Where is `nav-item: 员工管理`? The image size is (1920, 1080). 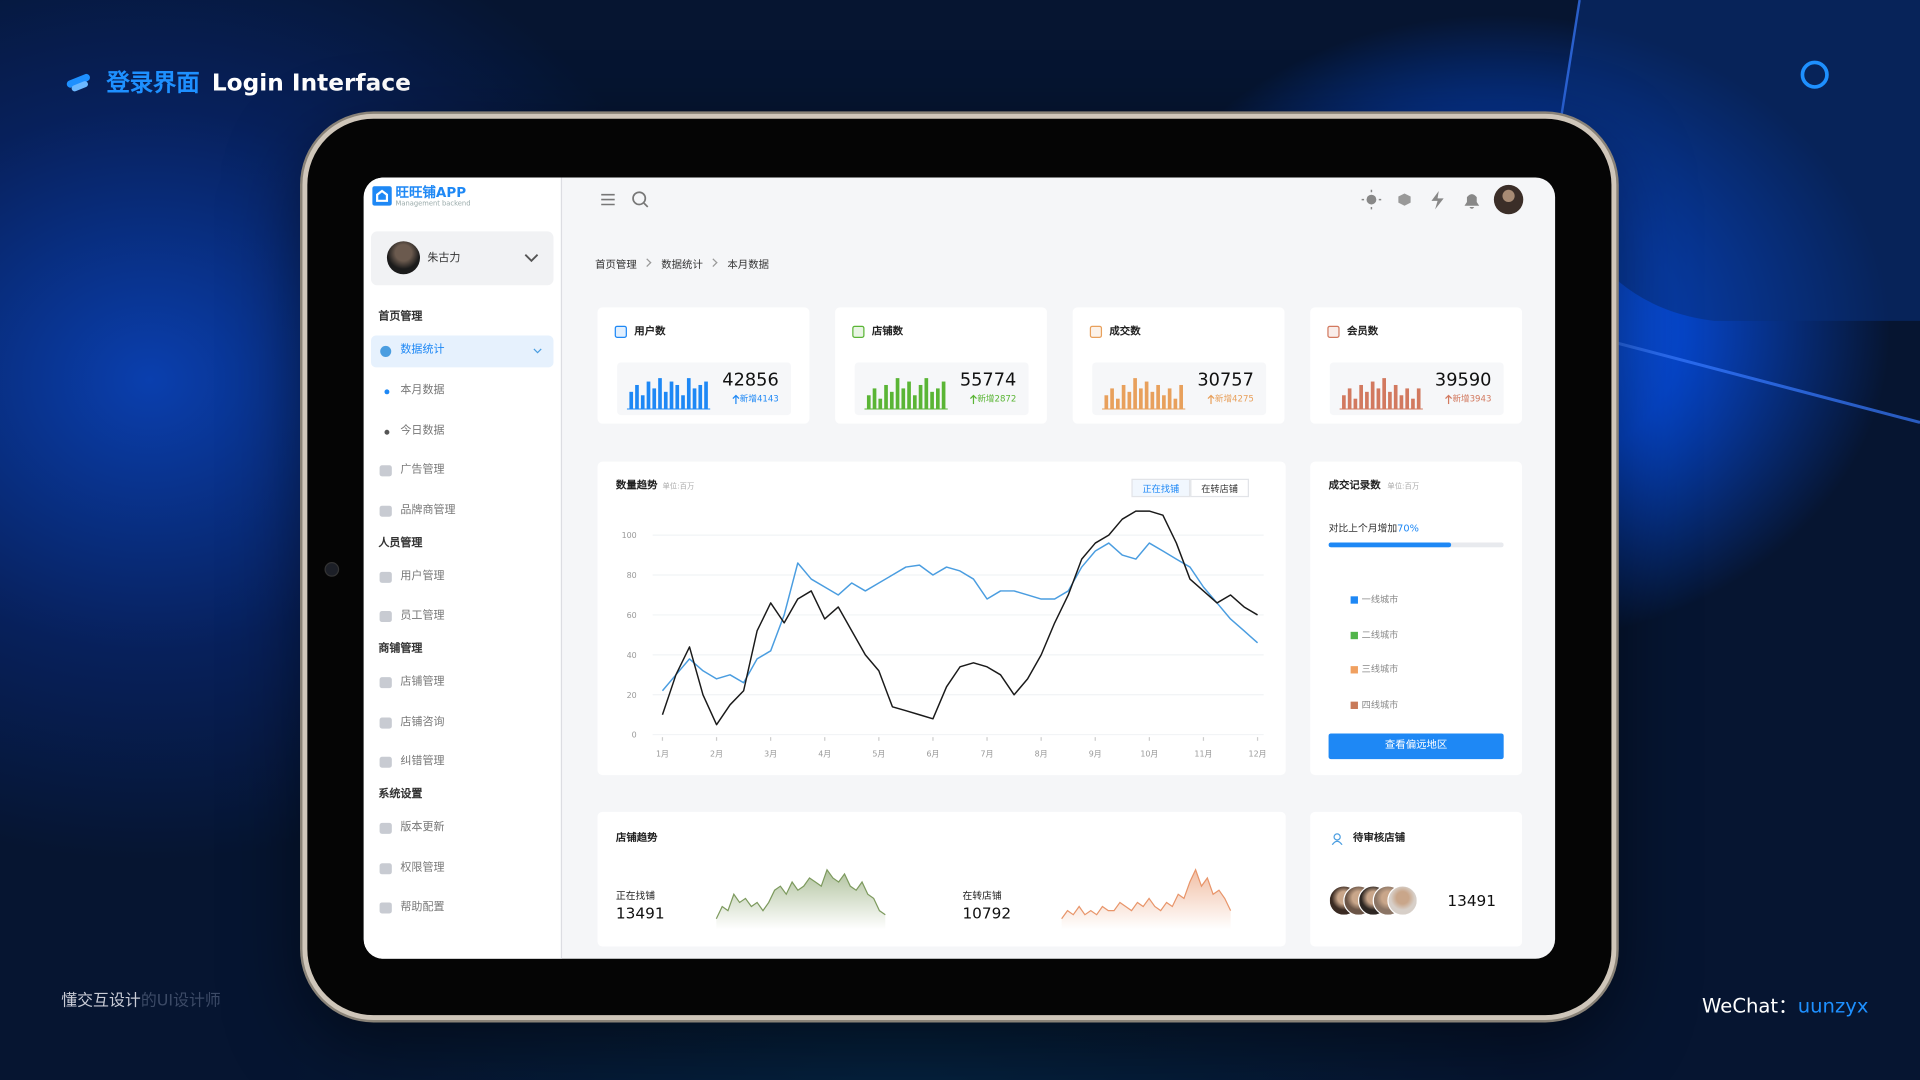 nav-item: 员工管理 is located at coordinates (422, 616).